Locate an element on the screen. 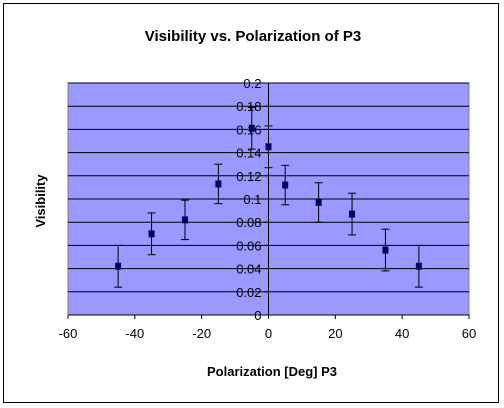 The image size is (504, 408). y-tick-label: 0.02 is located at coordinates (248, 292).